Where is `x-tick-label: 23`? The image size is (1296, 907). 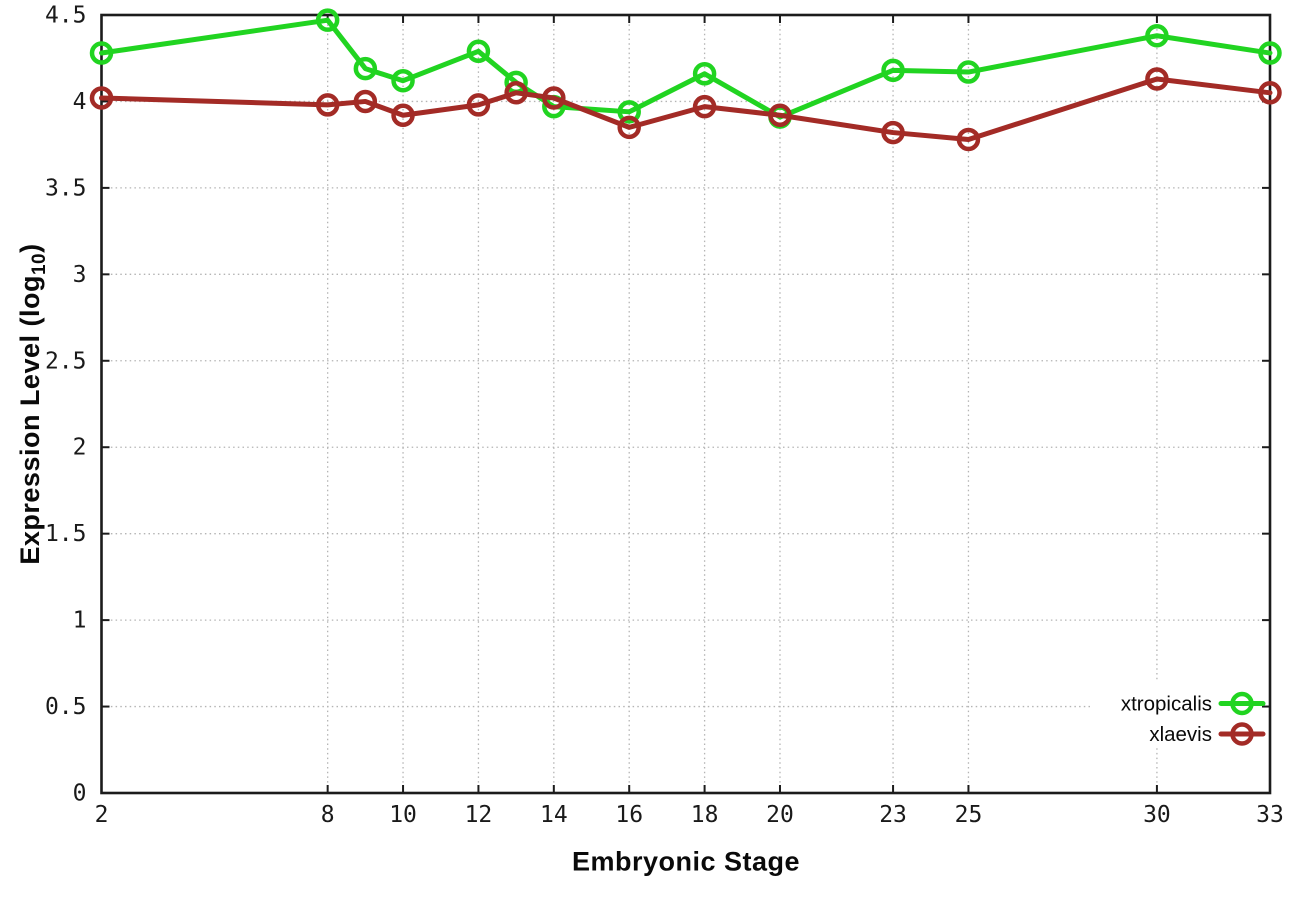
x-tick-label: 23 is located at coordinates (893, 815).